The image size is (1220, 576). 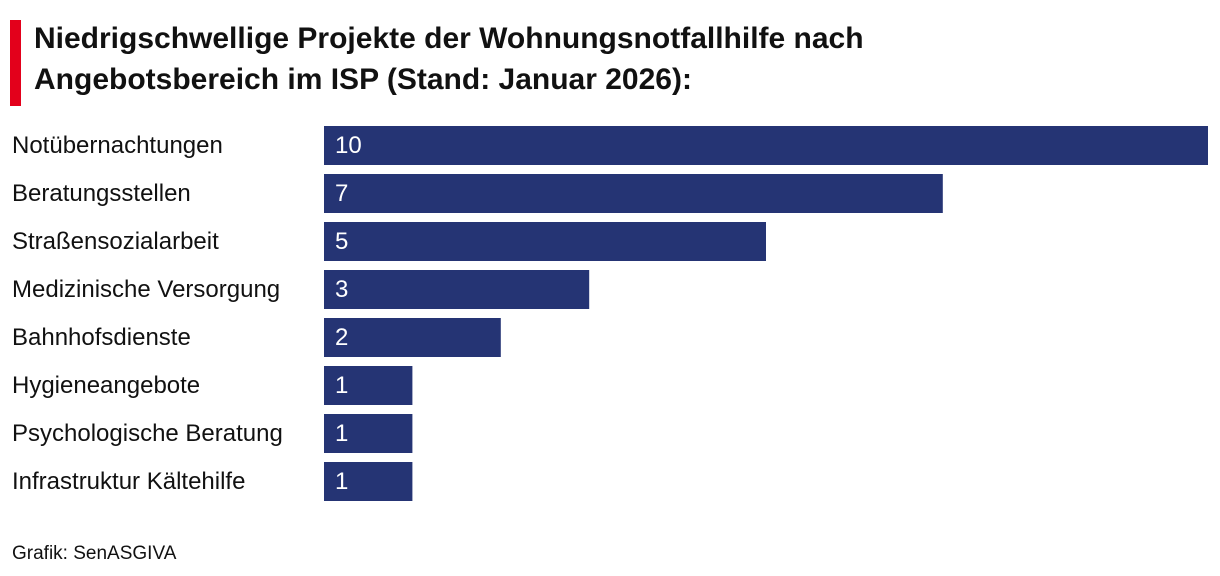 What do you see at coordinates (341, 337) in the screenshot?
I see `bar-value-label: 2` at bounding box center [341, 337].